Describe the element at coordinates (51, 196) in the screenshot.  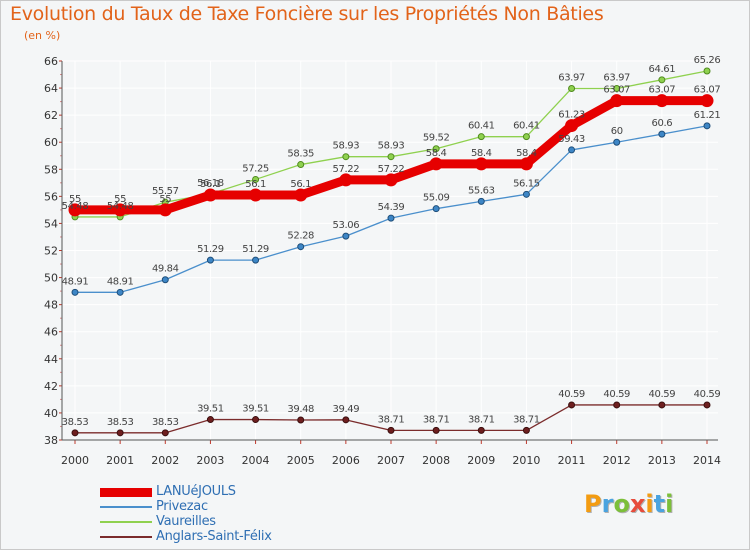
I see `y-tick-label: 56` at that location.